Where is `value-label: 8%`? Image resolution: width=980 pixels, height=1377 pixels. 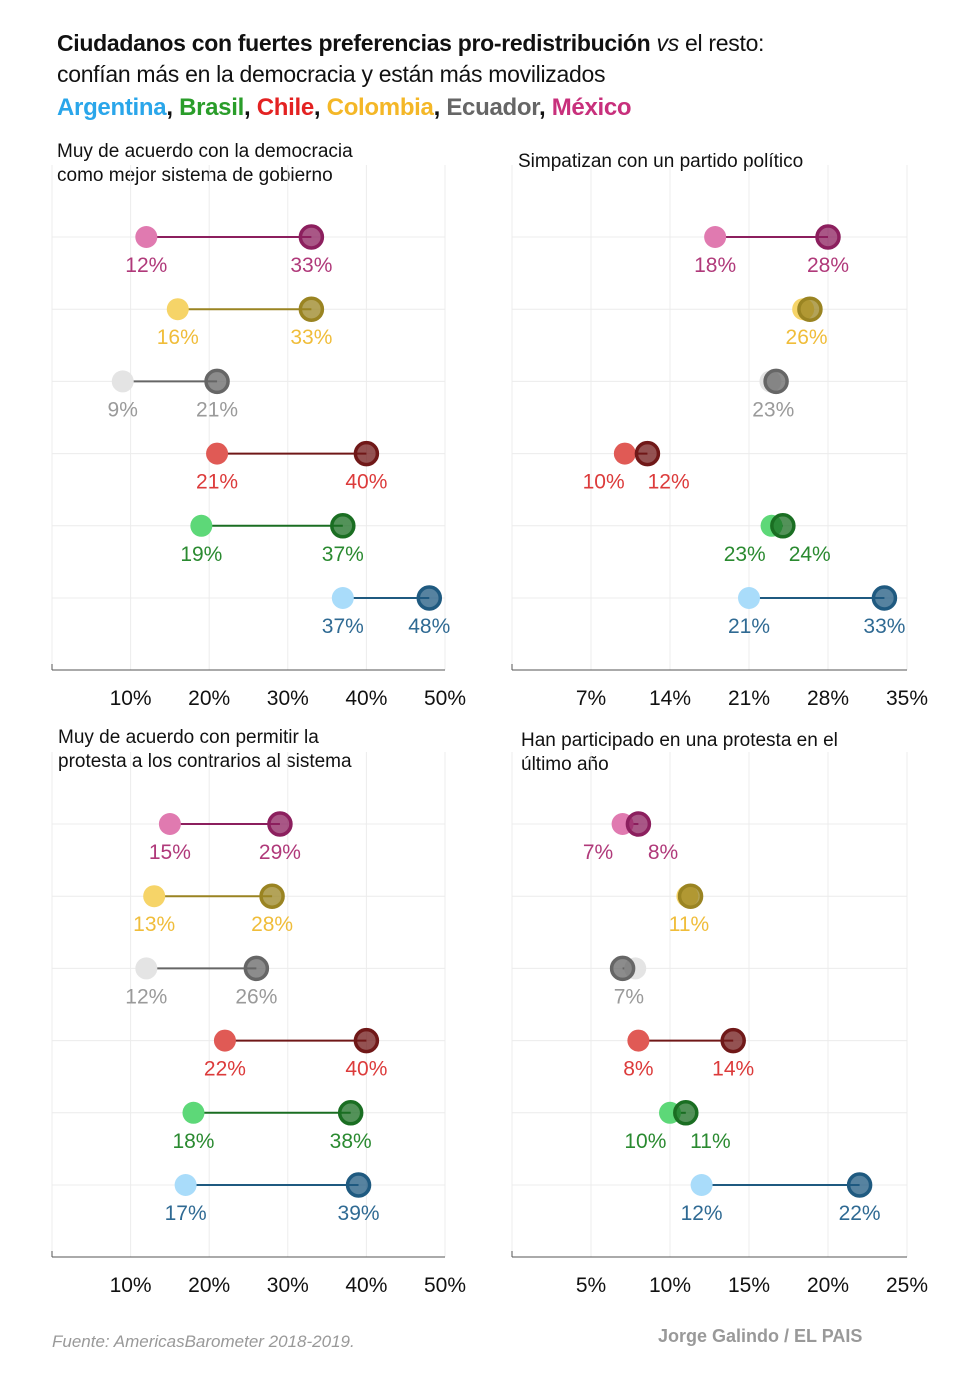 value-label: 8% is located at coordinates (638, 1069).